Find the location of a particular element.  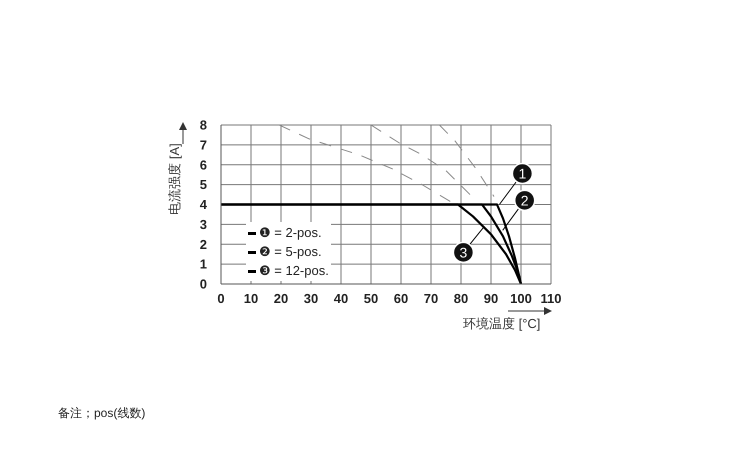

y-tick-label: 2 is located at coordinates (203, 244).